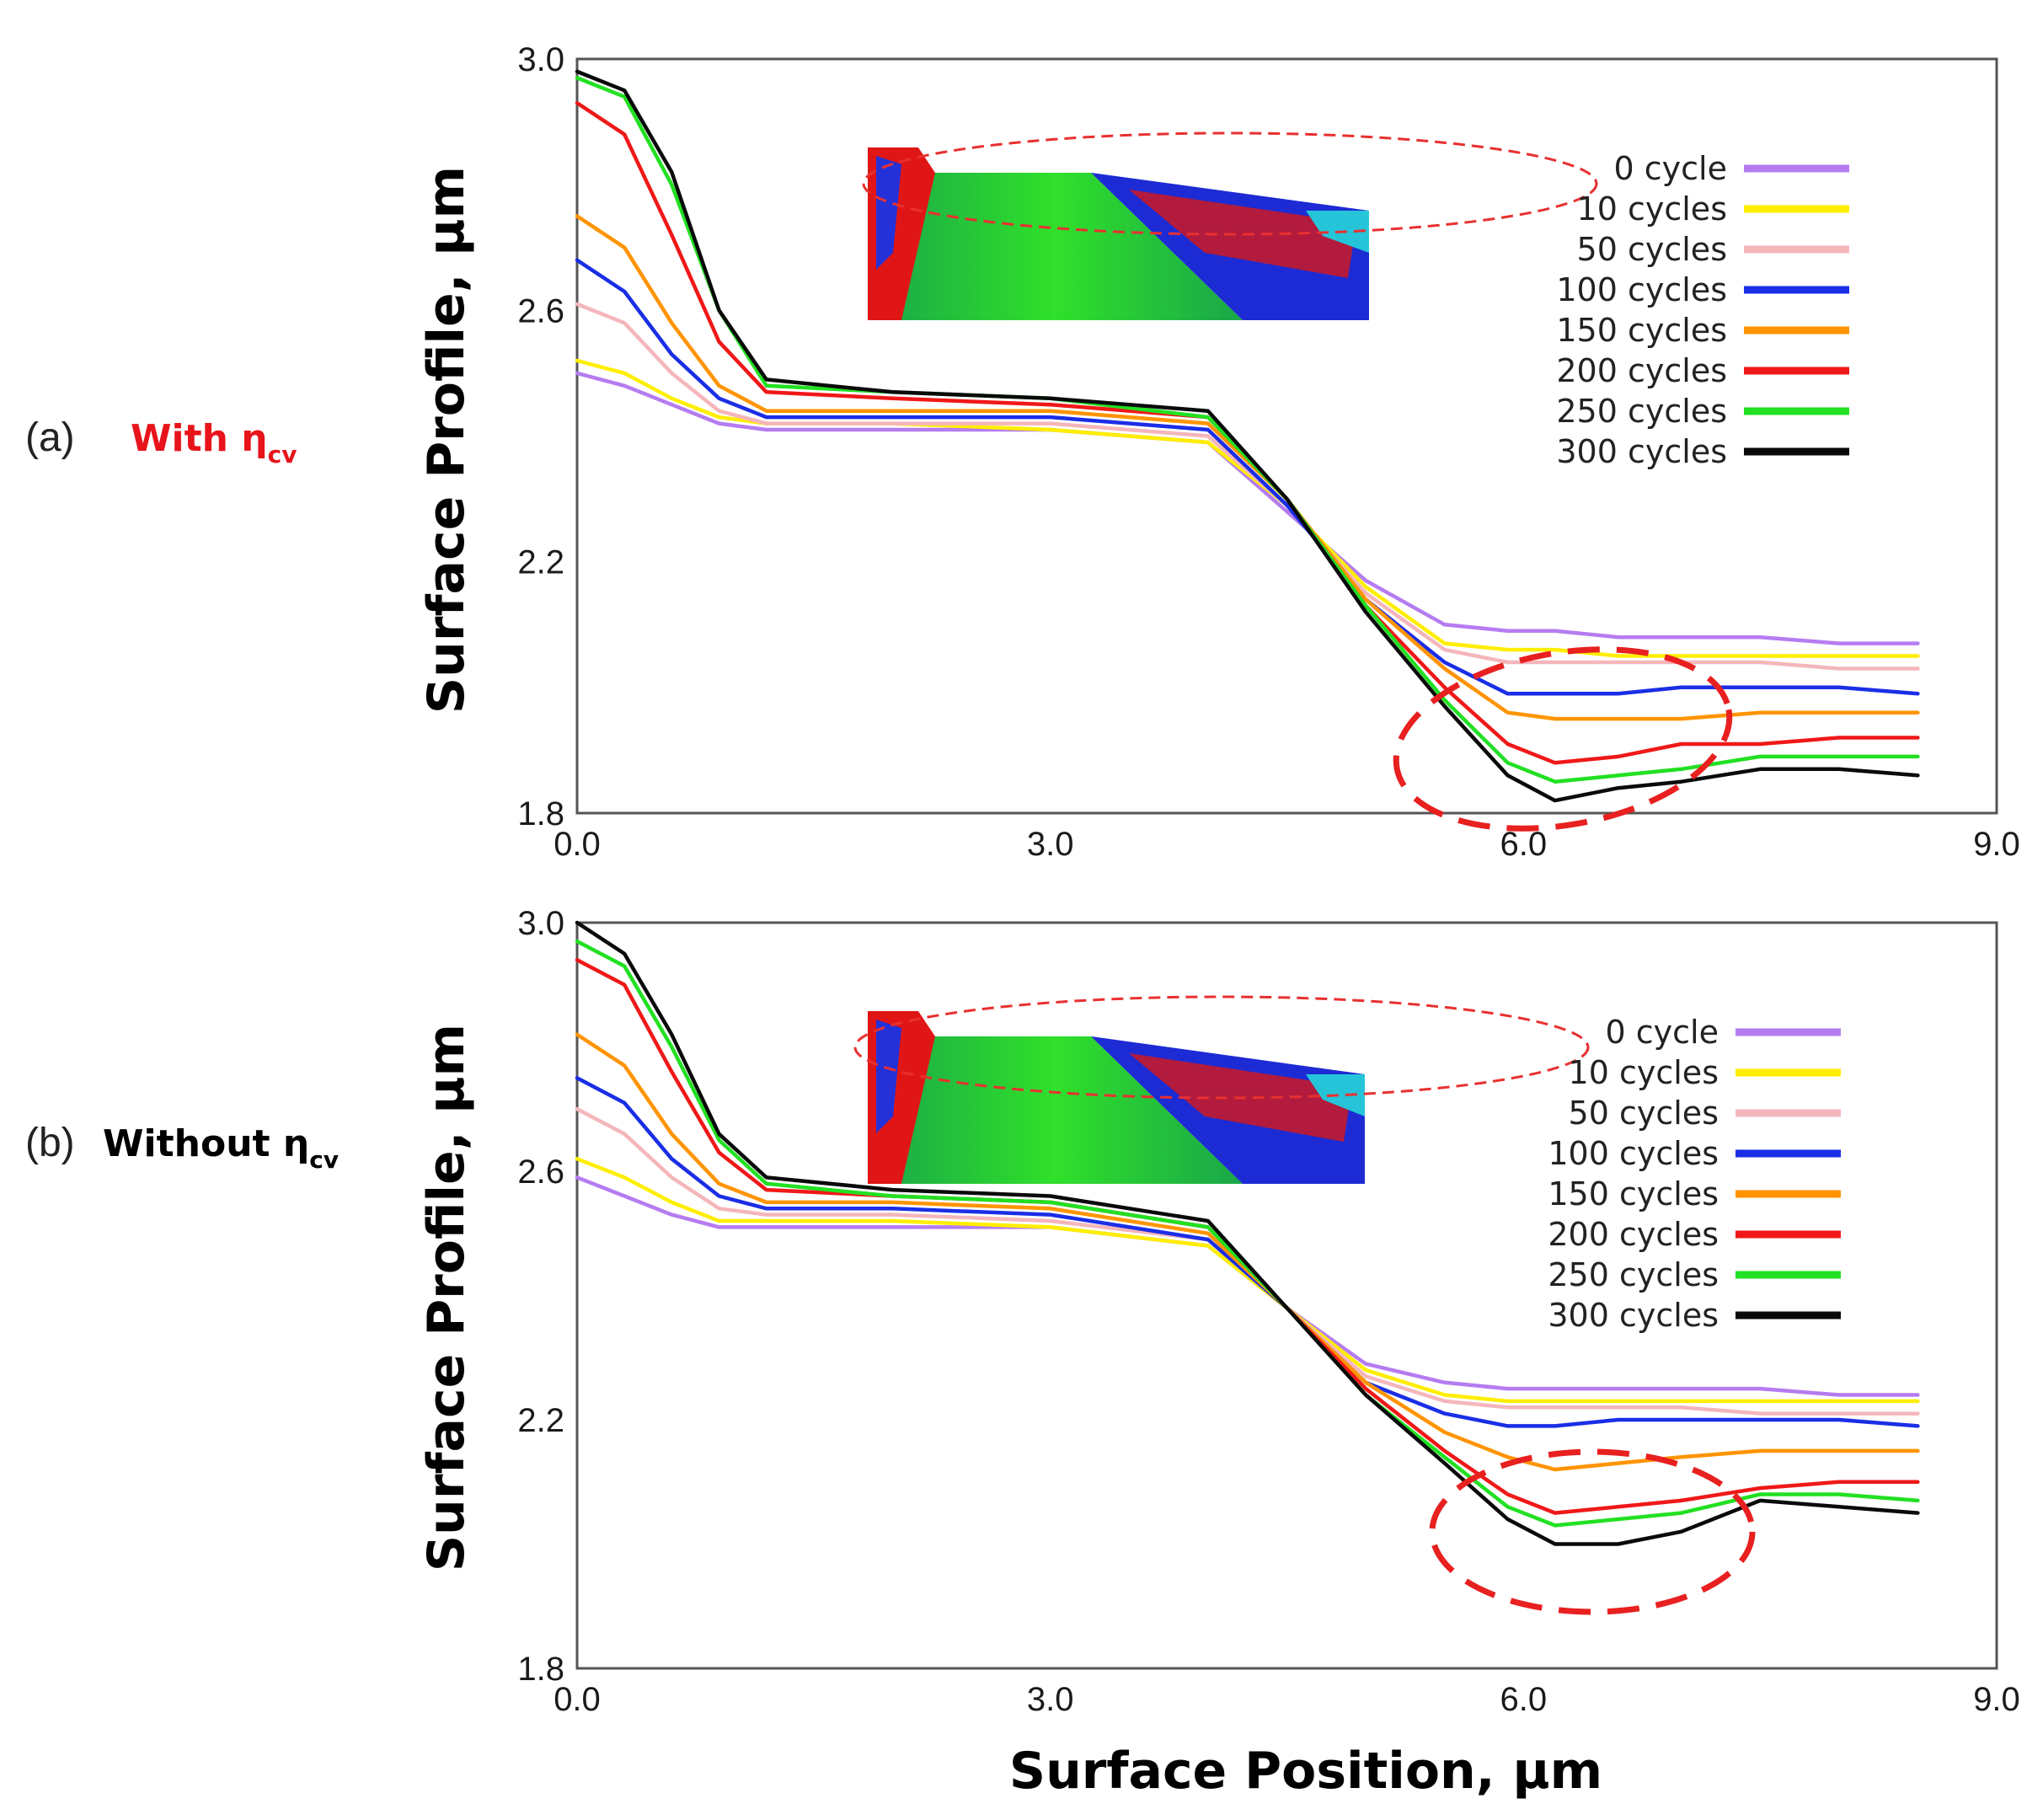 This screenshot has height=1820, width=2043. What do you see at coordinates (889, 1076) in the screenshot?
I see `panel-b-inset-left-blue` at bounding box center [889, 1076].